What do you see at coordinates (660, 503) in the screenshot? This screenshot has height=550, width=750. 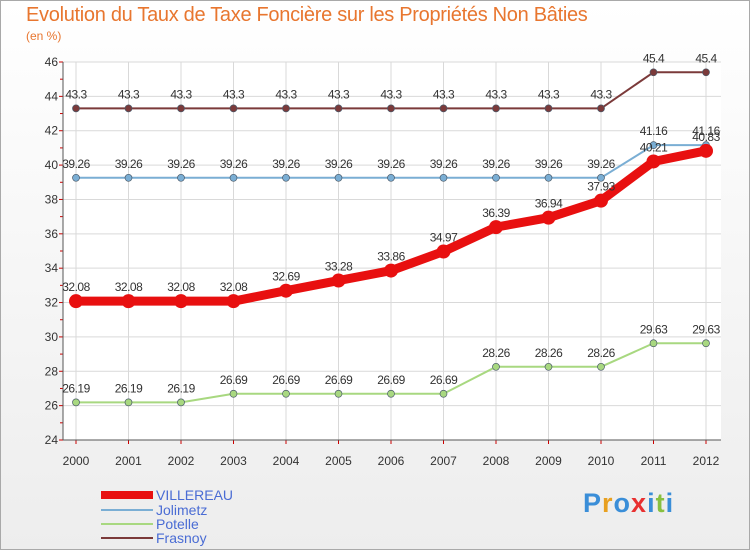 I see `logo-letter: t` at bounding box center [660, 503].